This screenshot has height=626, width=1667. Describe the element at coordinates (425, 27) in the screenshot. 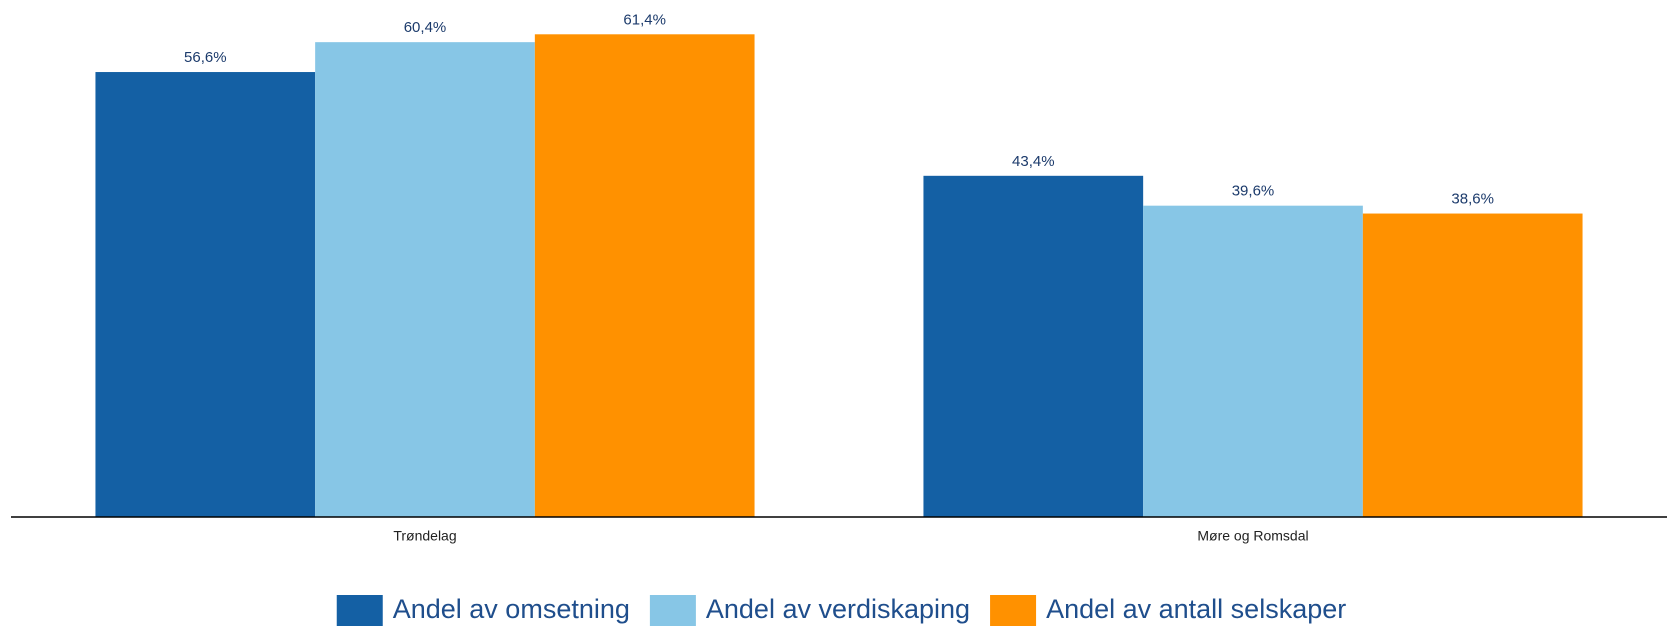

I see `value-label: 60,4%` at that location.